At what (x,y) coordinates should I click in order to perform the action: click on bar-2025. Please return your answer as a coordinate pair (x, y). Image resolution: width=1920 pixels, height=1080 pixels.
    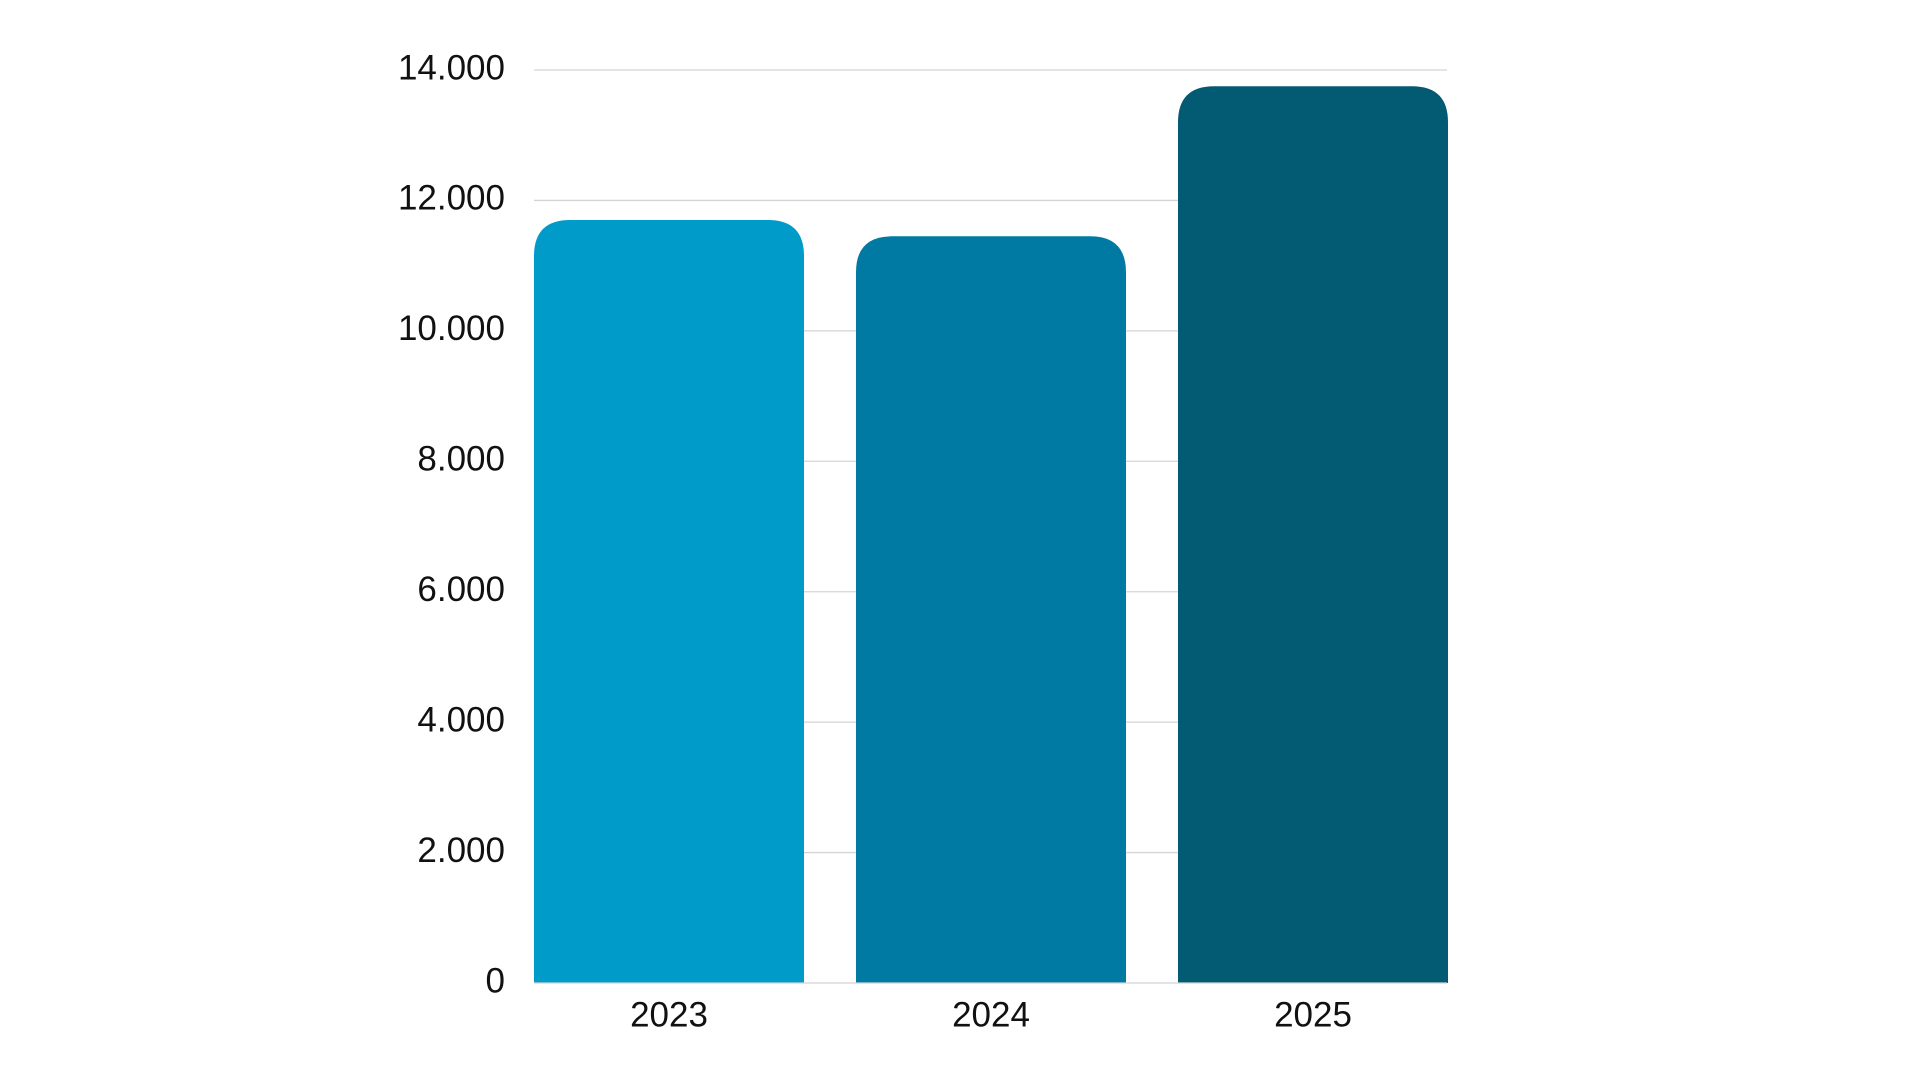
    Looking at the image, I should click on (1313, 534).